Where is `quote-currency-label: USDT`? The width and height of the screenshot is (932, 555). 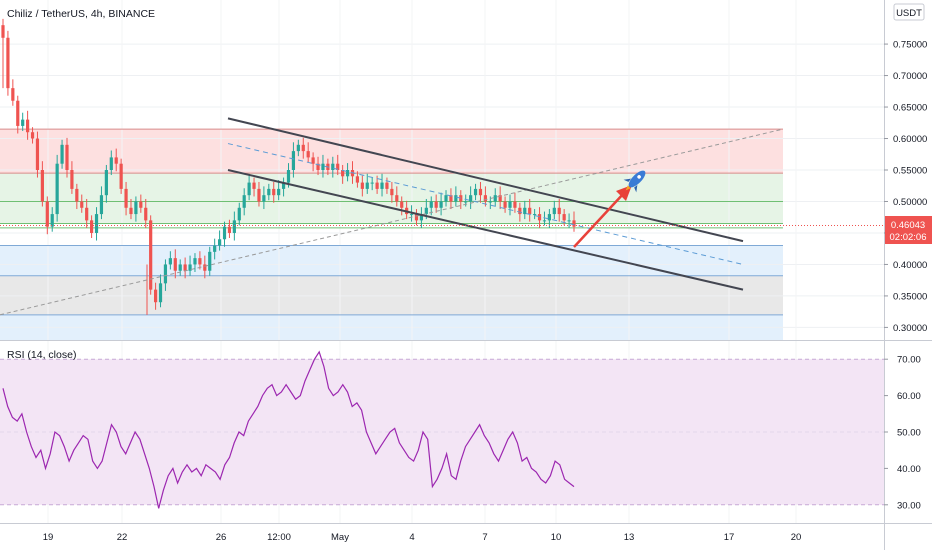
quote-currency-label: USDT is located at coordinates (909, 13).